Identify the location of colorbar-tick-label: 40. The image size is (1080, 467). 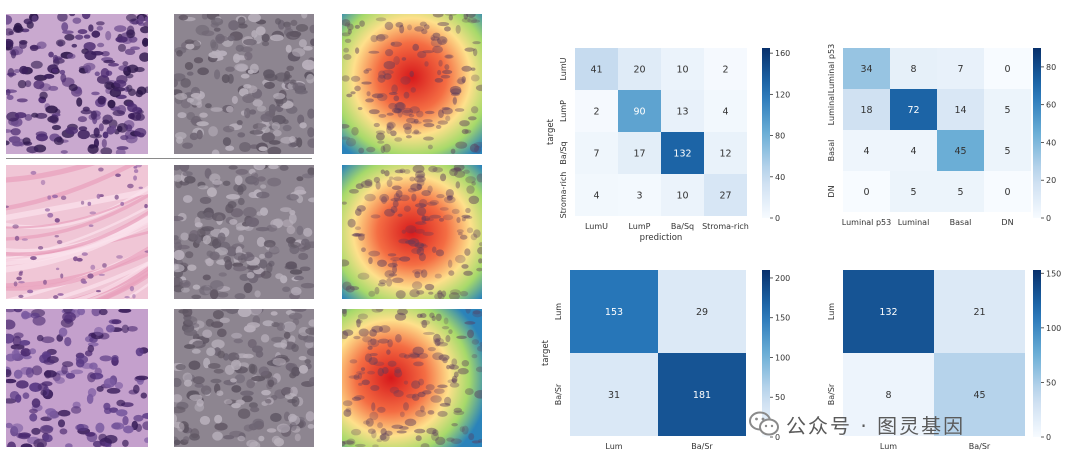
(1051, 142).